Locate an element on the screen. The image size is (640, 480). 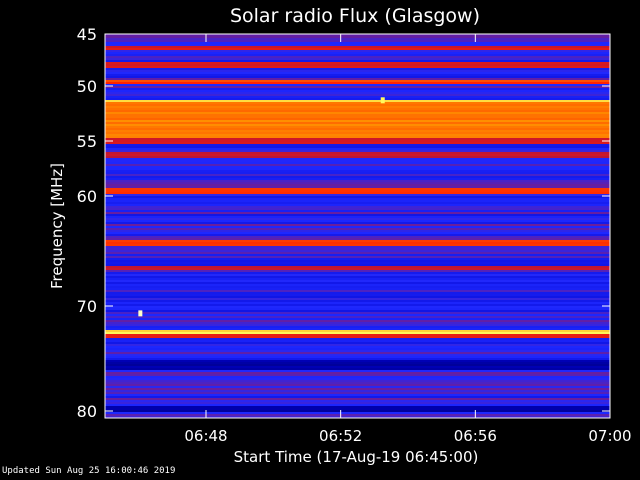
chart-title: Solar radio Flux (Glasgow) is located at coordinates (355, 16).